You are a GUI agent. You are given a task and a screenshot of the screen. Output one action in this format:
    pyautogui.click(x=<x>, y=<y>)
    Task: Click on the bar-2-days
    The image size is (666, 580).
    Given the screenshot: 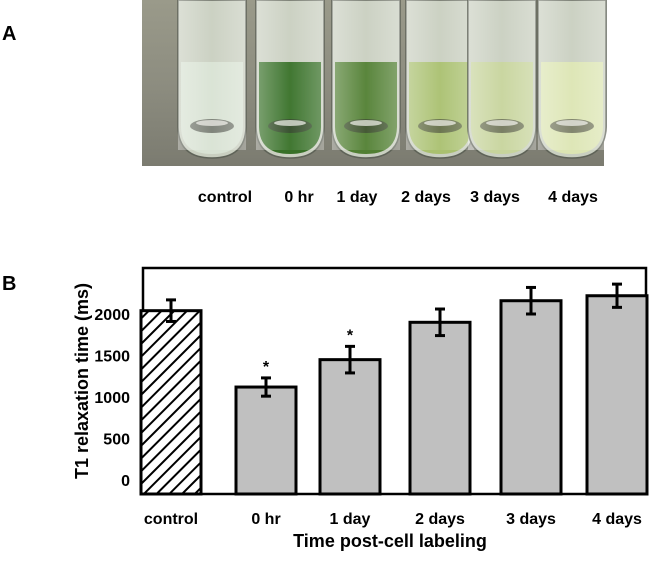 What is the action you would take?
    pyautogui.click(x=440, y=408)
    